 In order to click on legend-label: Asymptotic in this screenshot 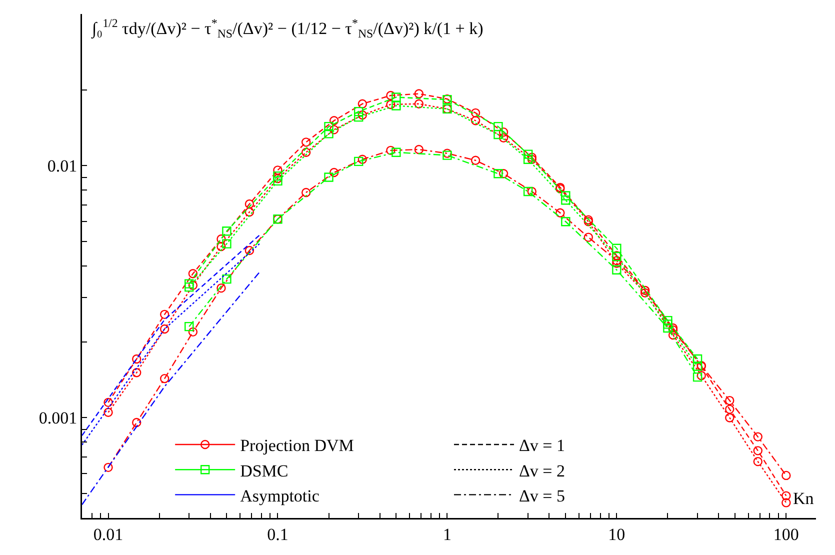, I will do `click(280, 496)`.